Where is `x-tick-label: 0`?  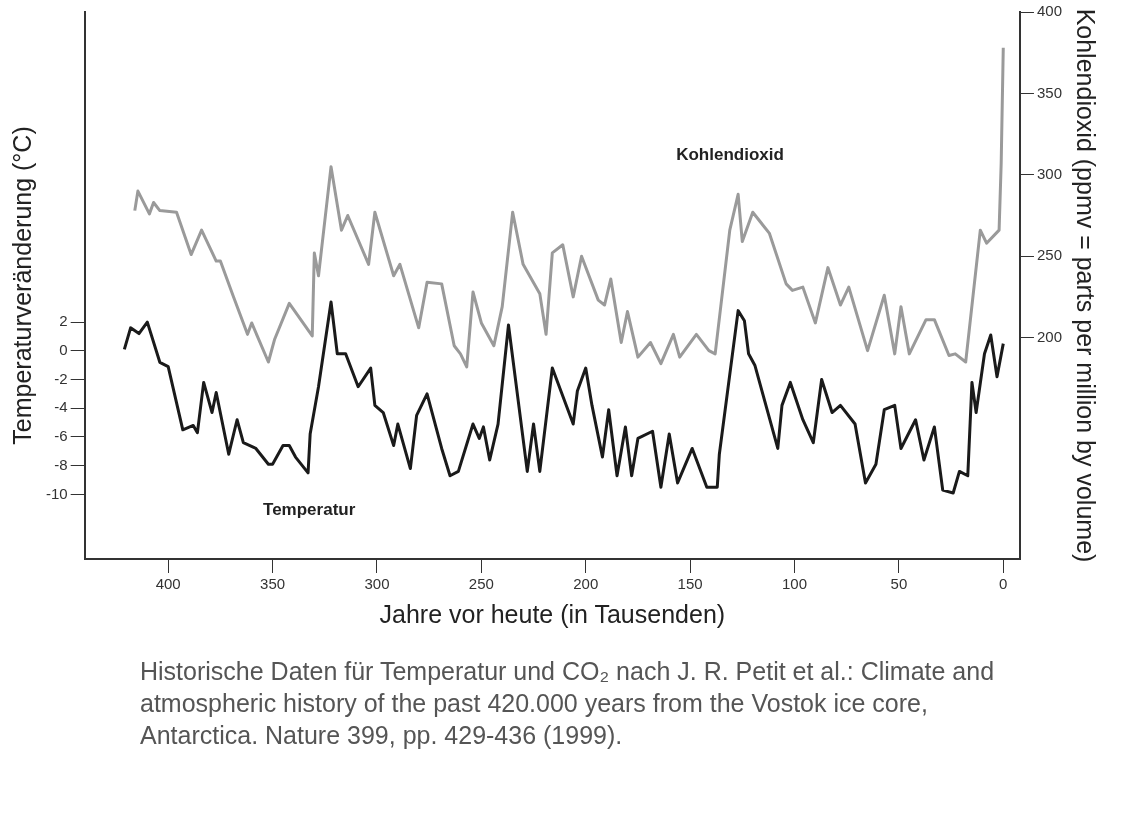 x-tick-label: 0 is located at coordinates (1003, 584).